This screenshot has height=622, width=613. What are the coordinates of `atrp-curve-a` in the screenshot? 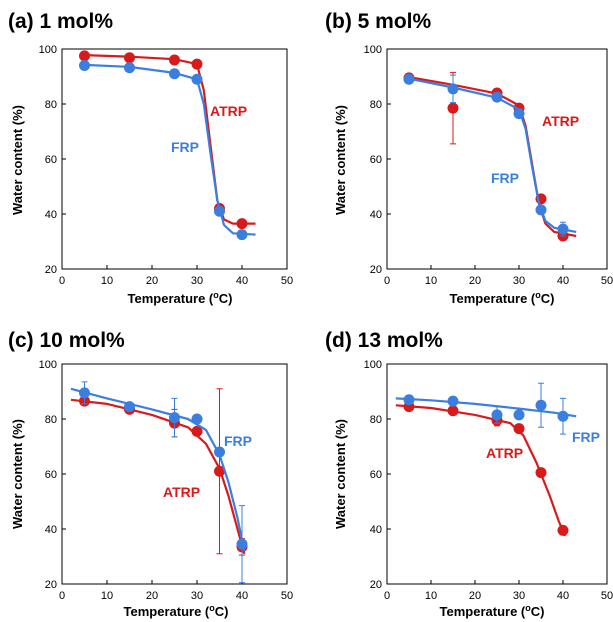 It's located at (170, 139).